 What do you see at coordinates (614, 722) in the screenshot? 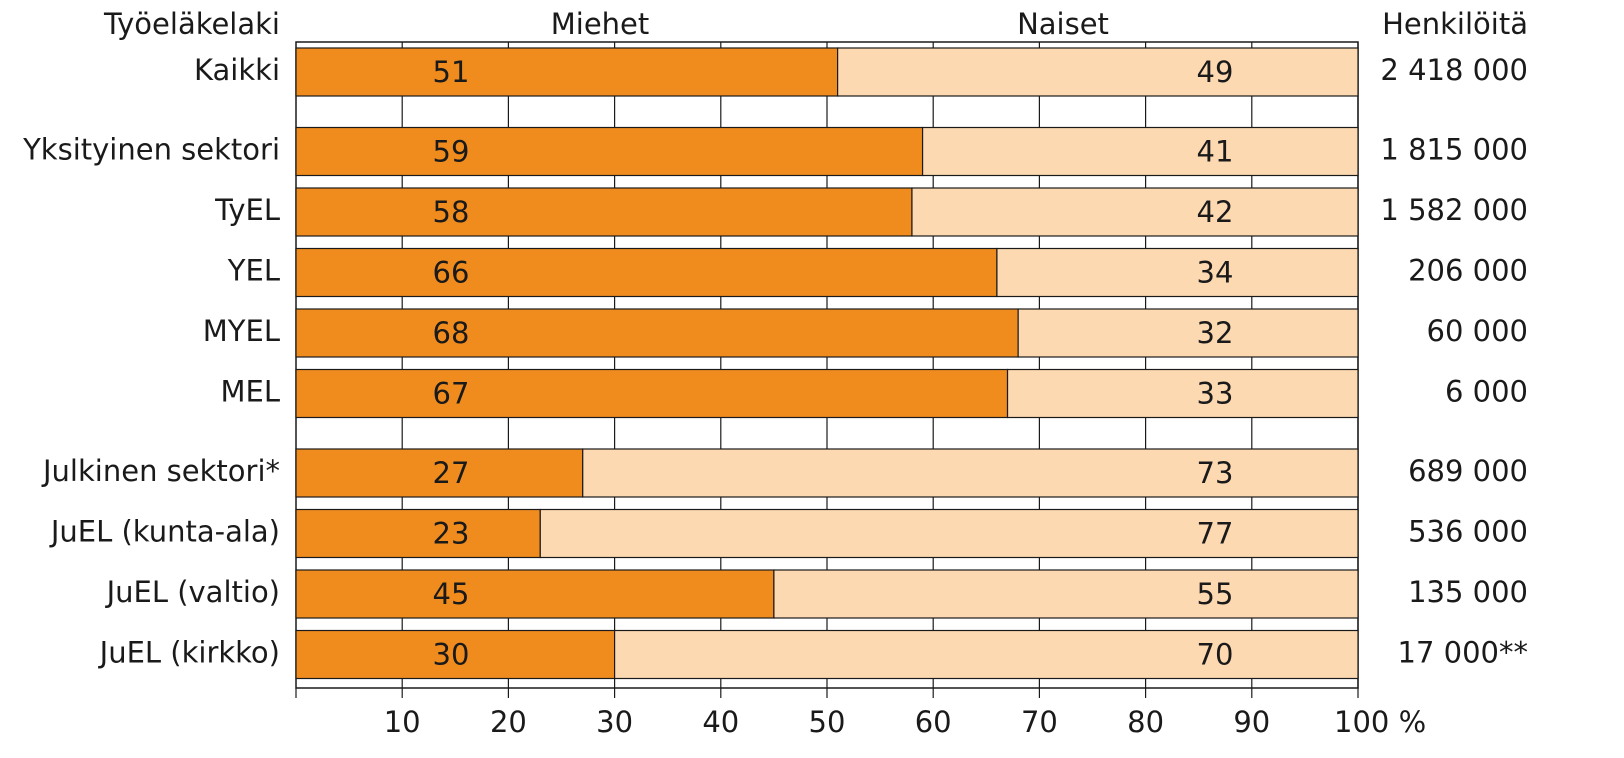
I see `x-tick-label: 30` at bounding box center [614, 722].